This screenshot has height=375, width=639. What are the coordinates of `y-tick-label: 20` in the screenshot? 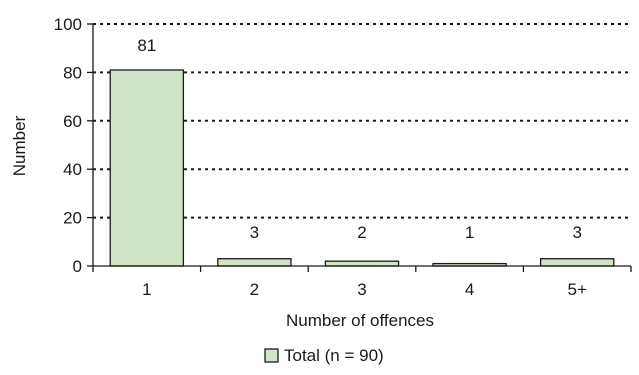 It's located at (72, 218).